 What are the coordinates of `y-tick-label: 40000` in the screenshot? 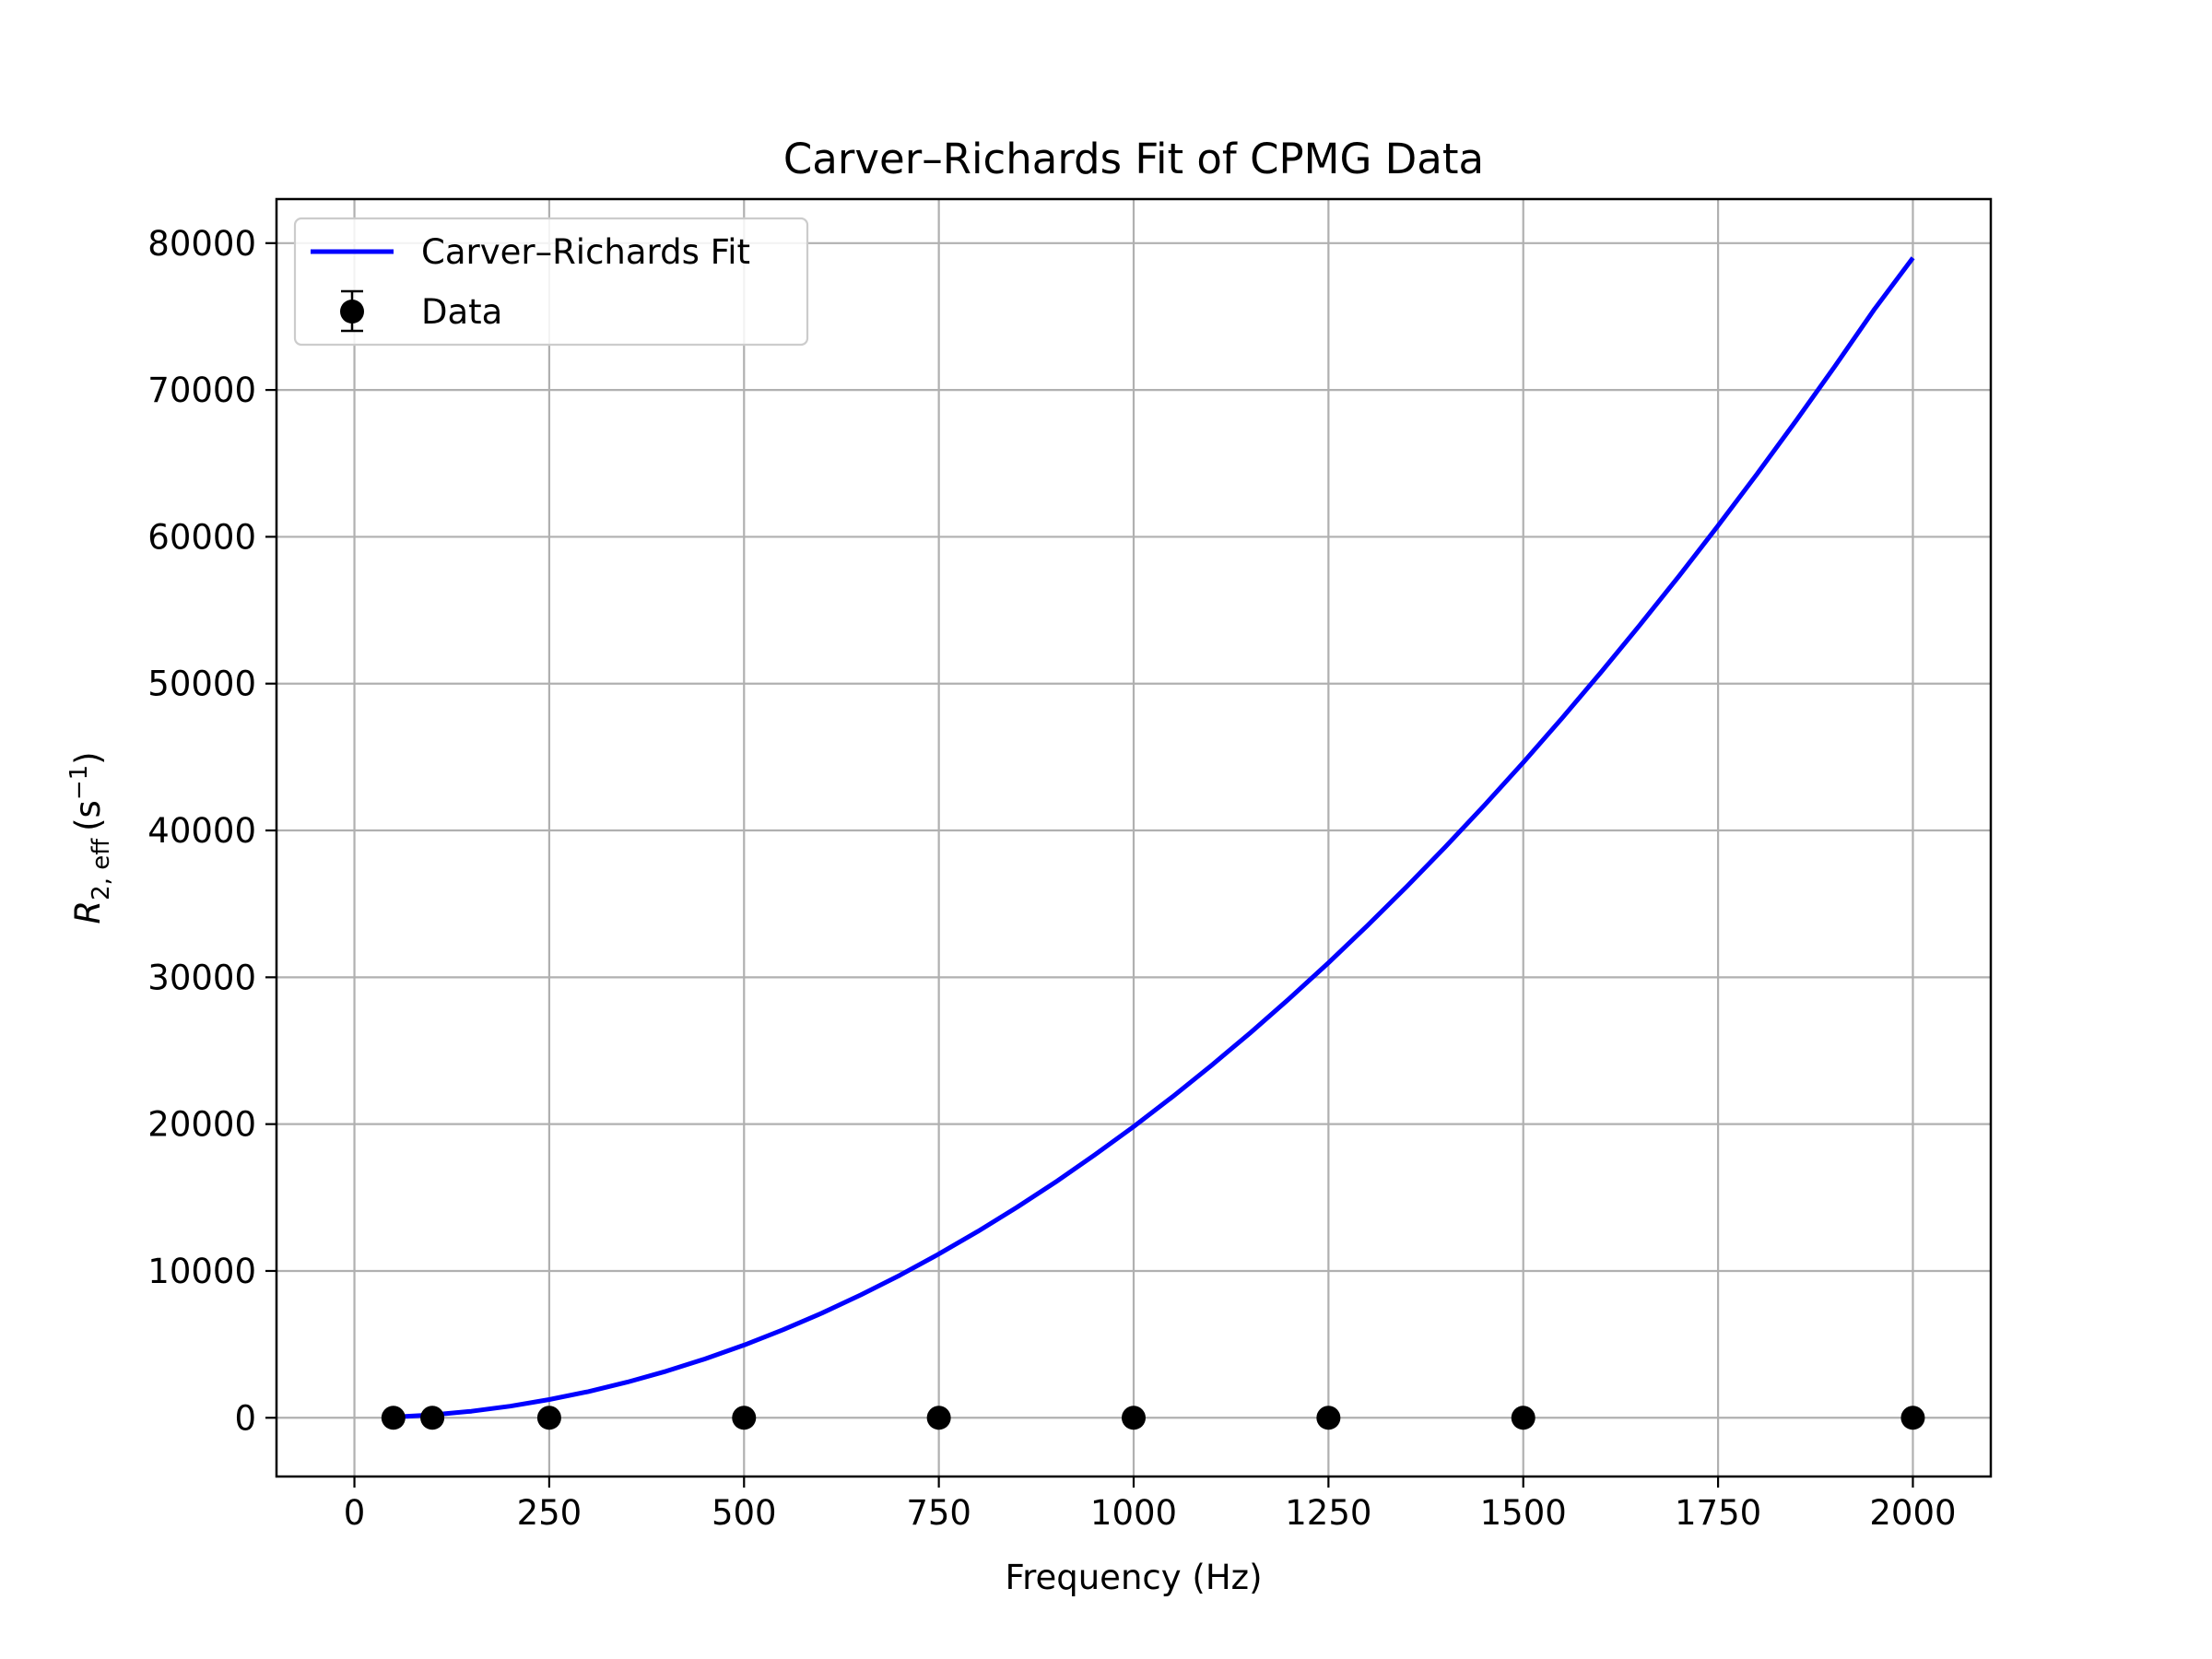 It's located at (201, 831).